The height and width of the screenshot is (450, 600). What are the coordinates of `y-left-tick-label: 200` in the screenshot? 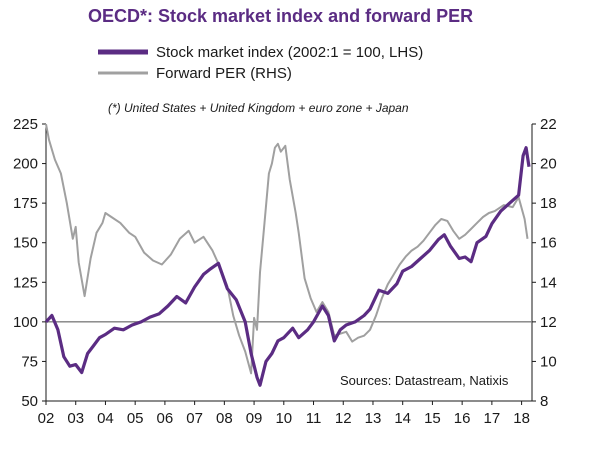 It's located at (25, 164).